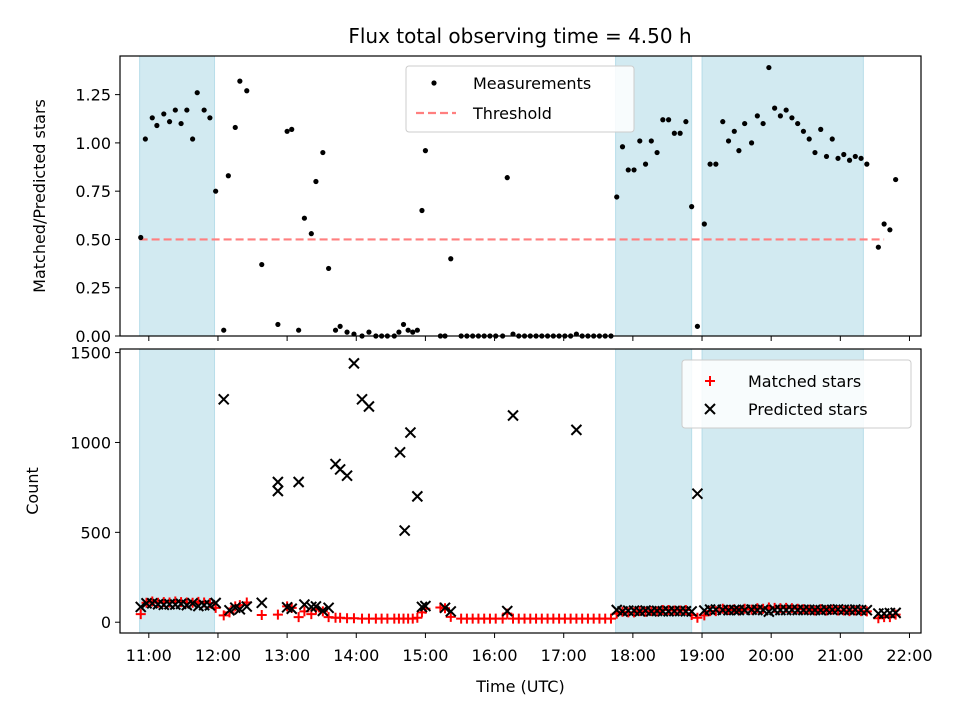  I want to click on x-tick-label: 13:00, so click(287, 655).